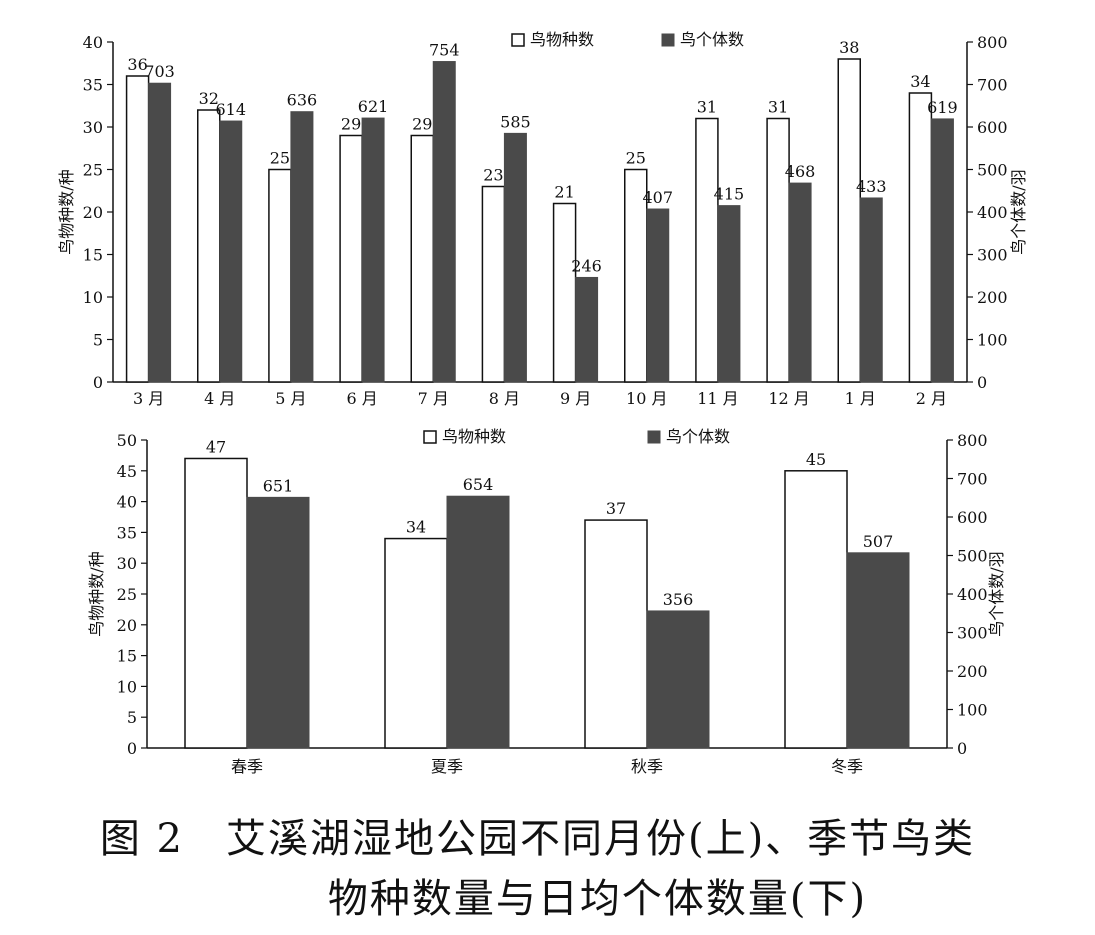 The height and width of the screenshot is (935, 1095). What do you see at coordinates (127, 594) in the screenshot?
I see `left-tick-label: 25` at bounding box center [127, 594].